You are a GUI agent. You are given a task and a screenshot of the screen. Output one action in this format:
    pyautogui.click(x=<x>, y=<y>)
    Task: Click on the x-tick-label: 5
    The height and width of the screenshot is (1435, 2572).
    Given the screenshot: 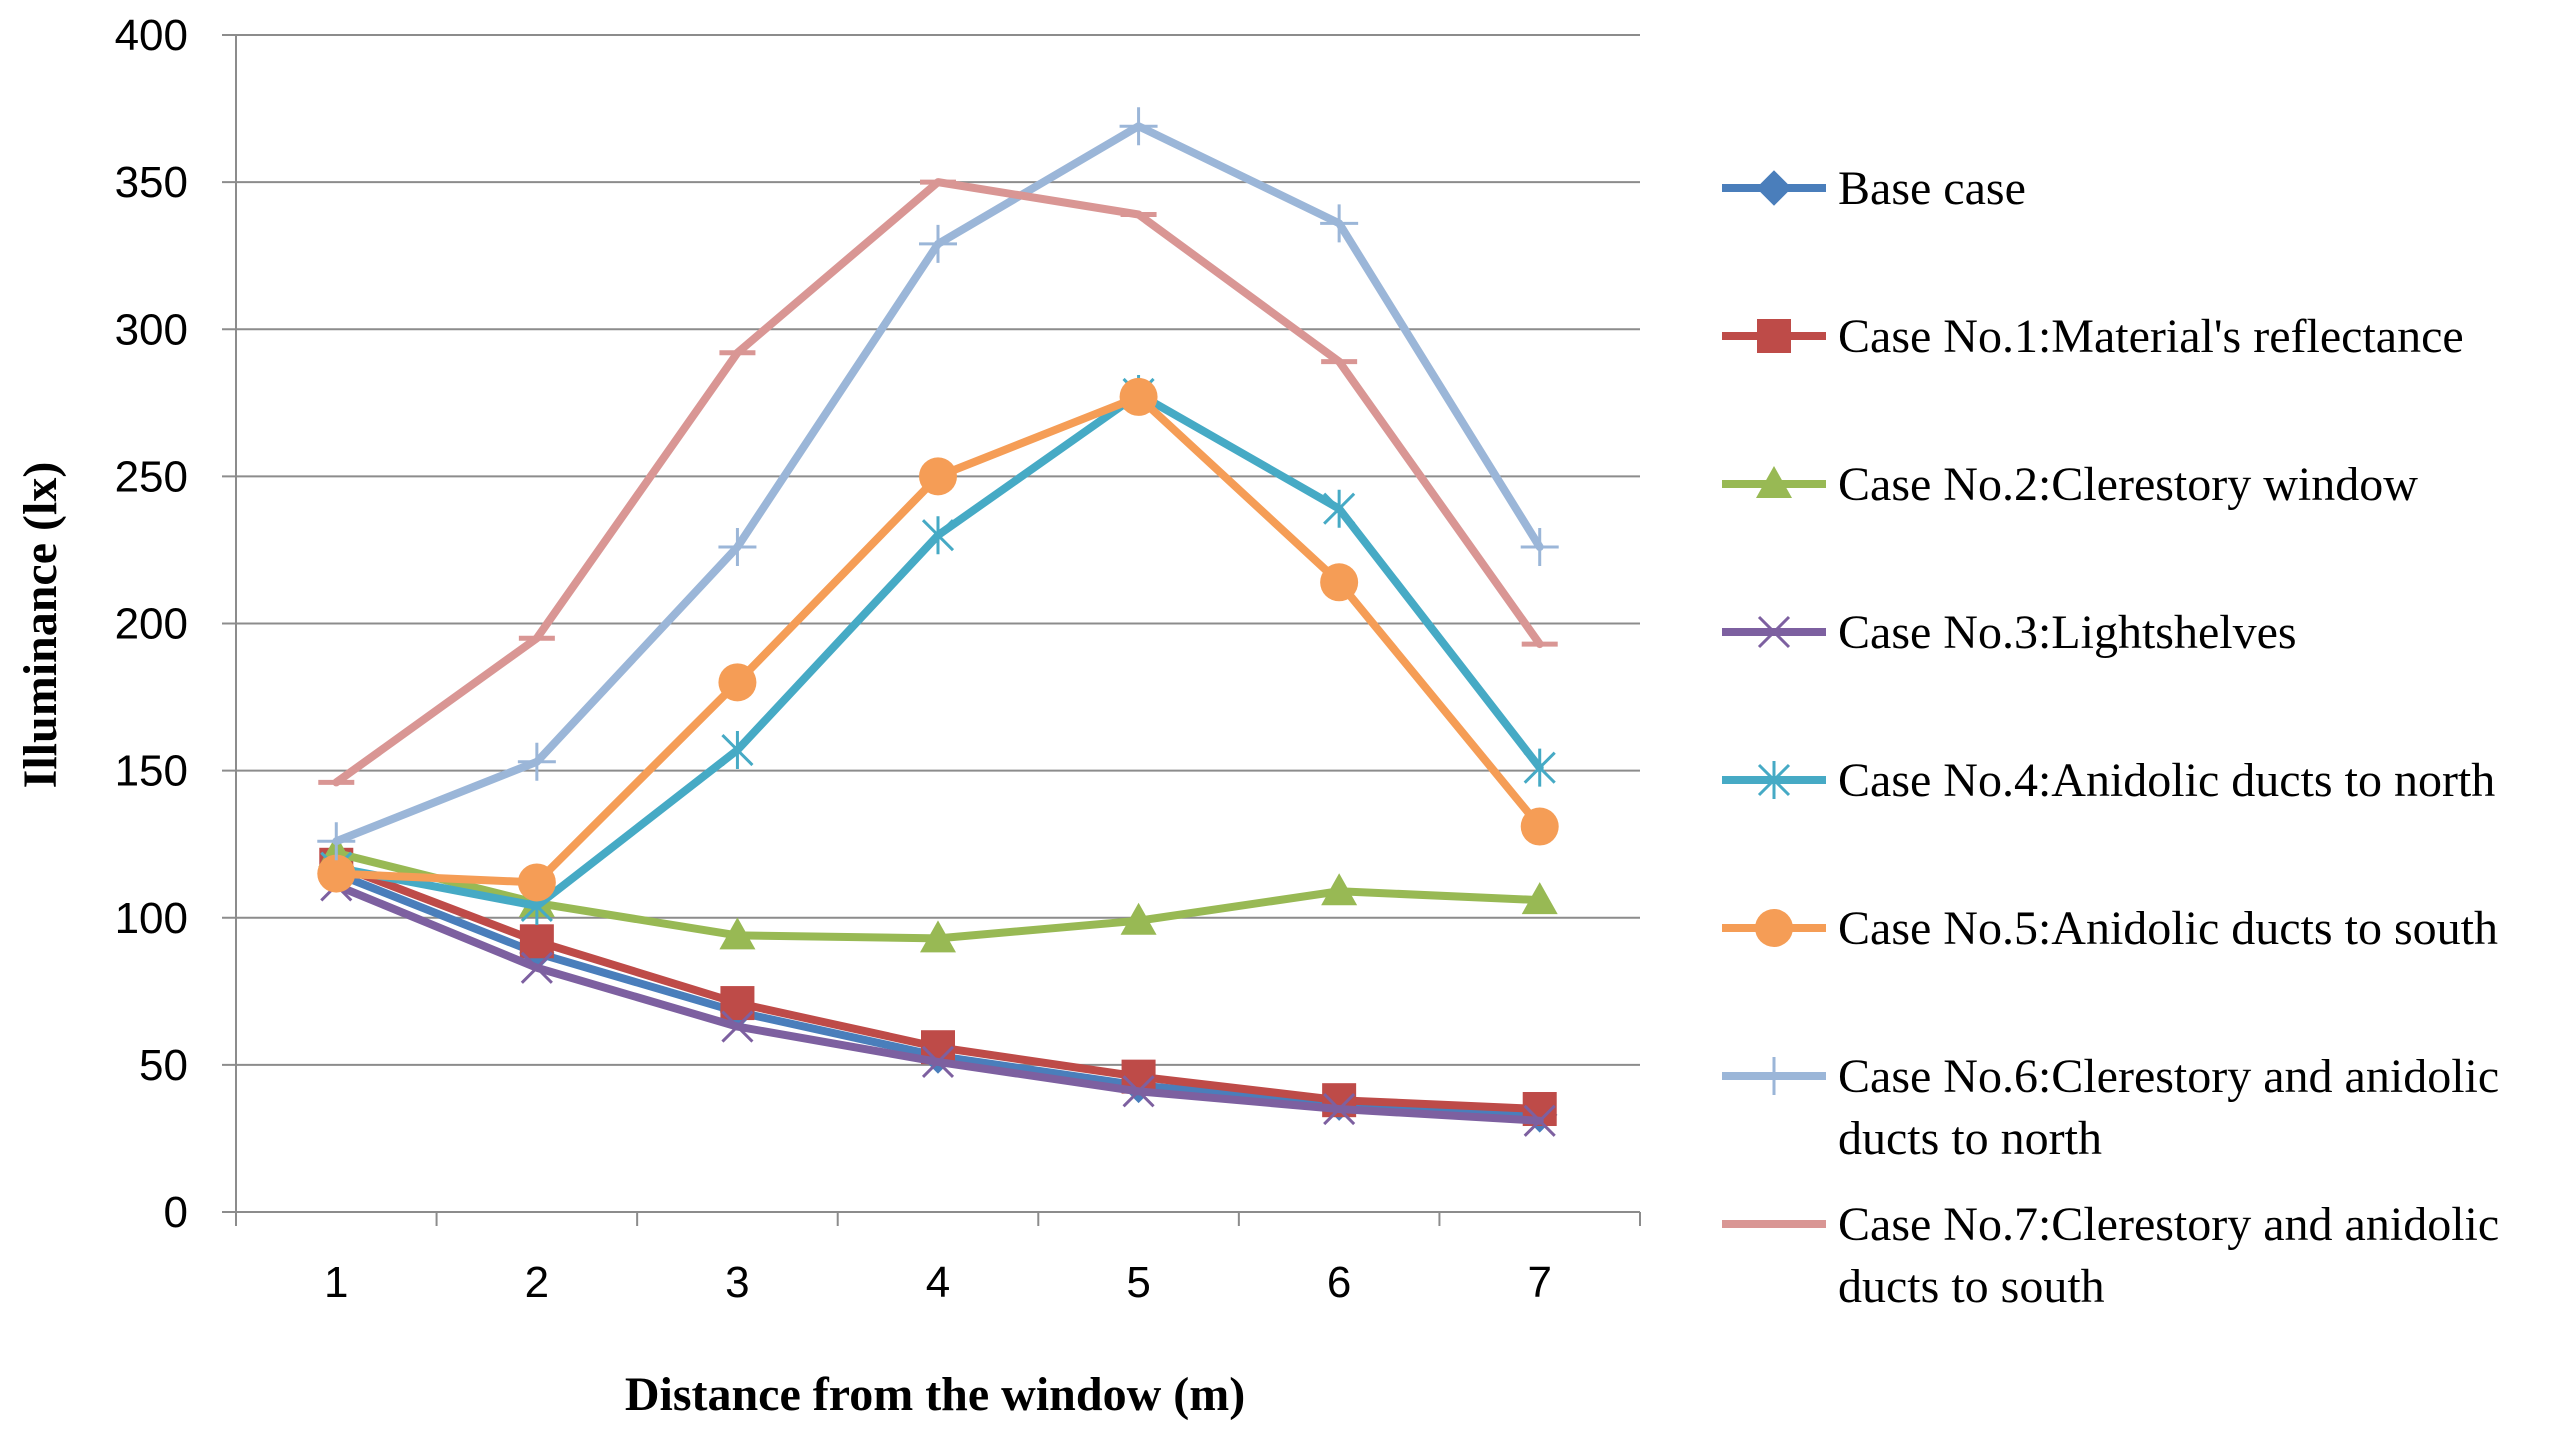 What is the action you would take?
    pyautogui.click(x=1138, y=1282)
    